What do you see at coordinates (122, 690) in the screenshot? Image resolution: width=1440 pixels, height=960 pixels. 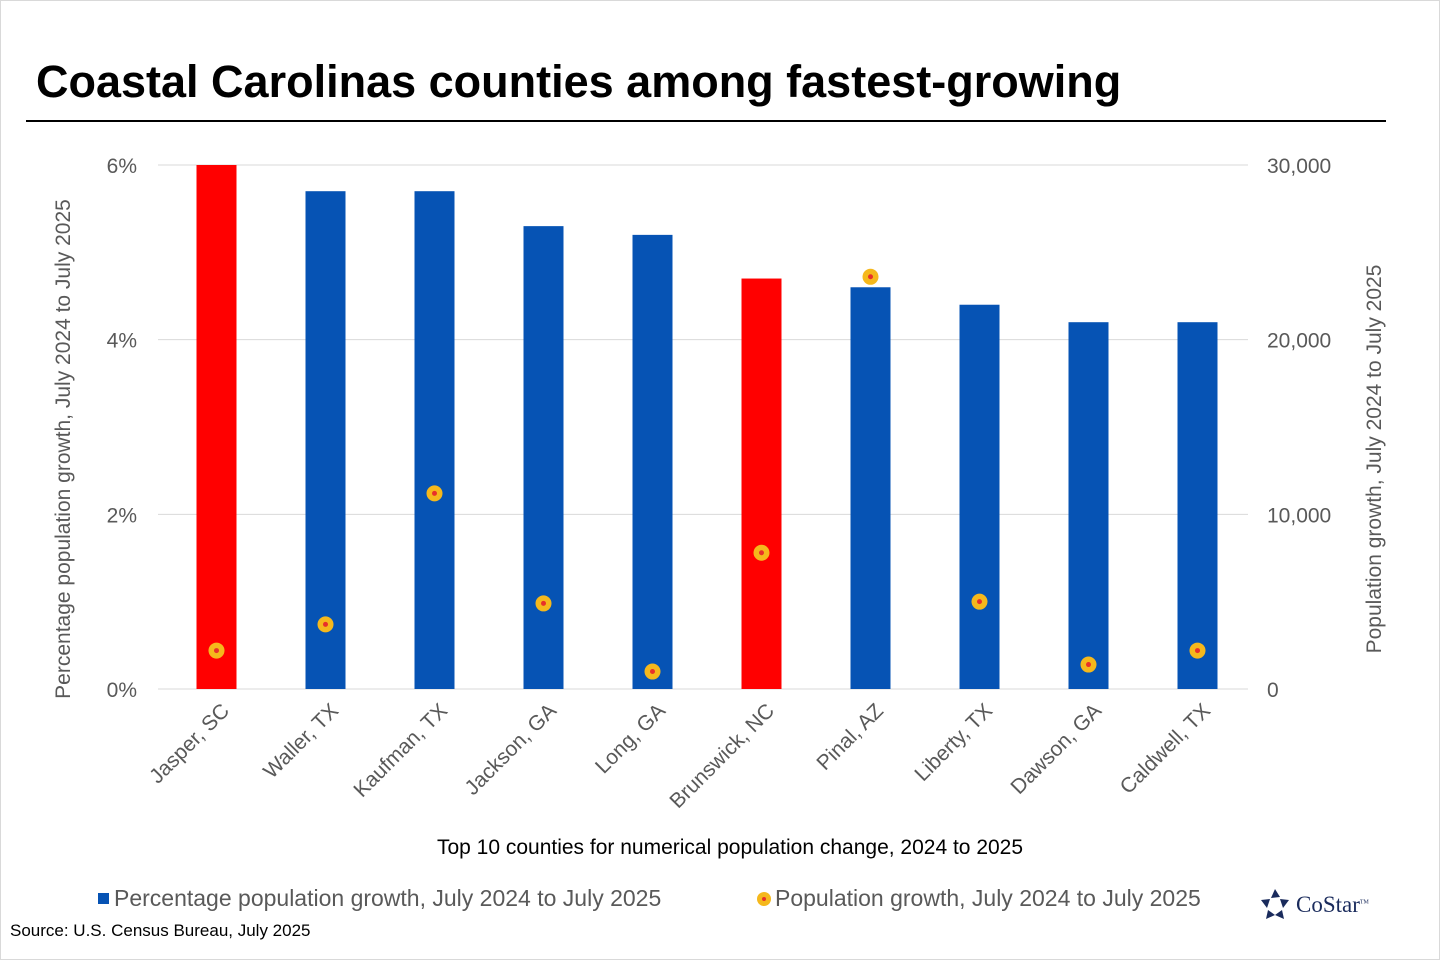 I see `left-axis-tick-label: 0%` at bounding box center [122, 690].